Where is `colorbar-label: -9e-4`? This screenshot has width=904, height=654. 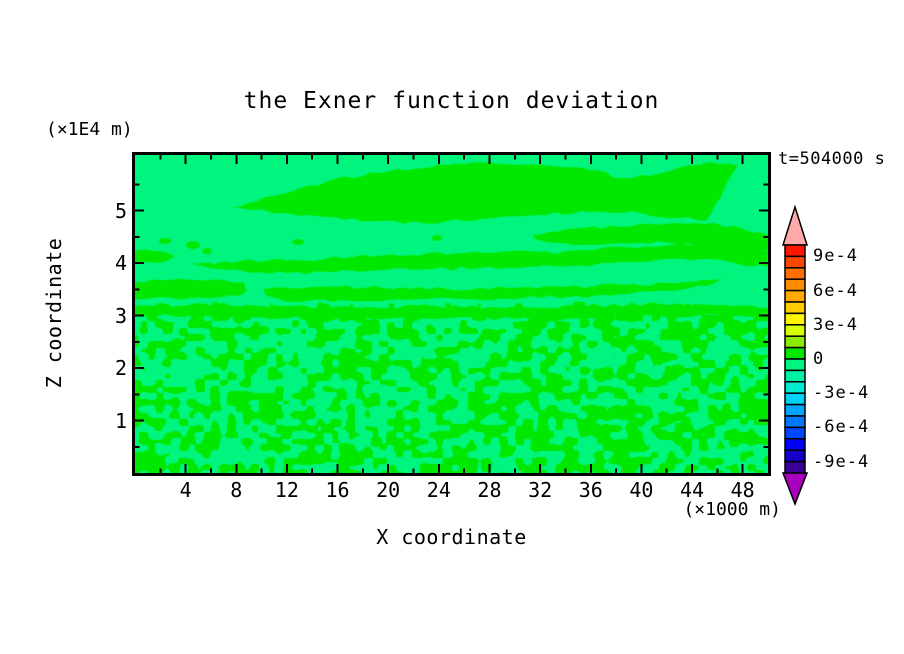
colorbar-label: -9e-4 is located at coordinates (841, 461).